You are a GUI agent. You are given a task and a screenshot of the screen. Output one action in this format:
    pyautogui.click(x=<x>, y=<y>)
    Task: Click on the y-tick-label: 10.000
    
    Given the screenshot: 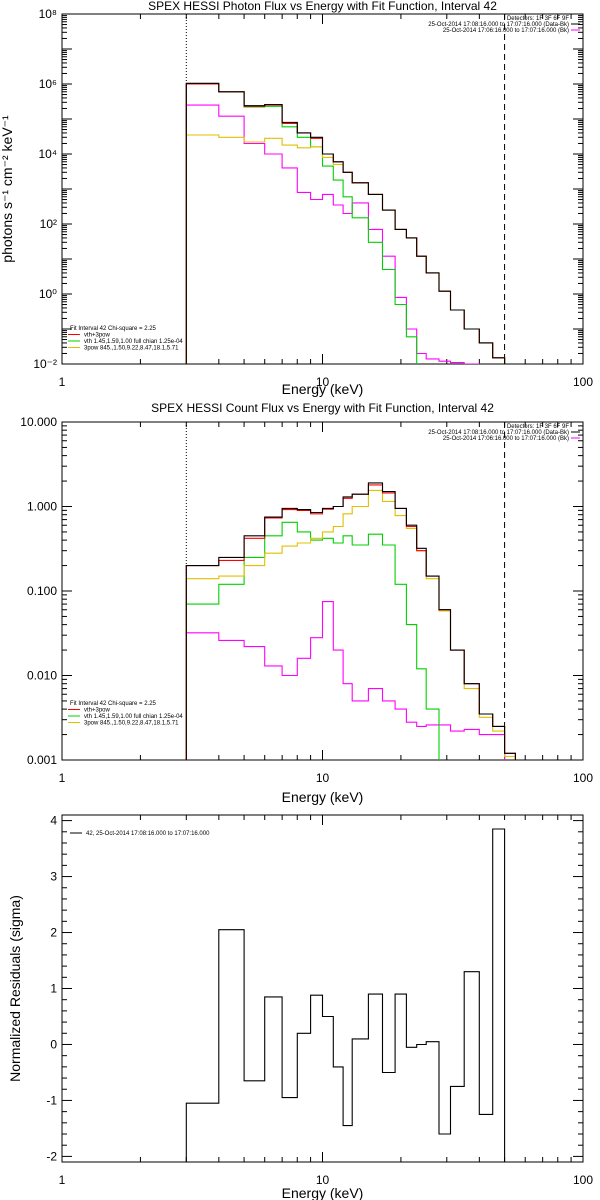 What is the action you would take?
    pyautogui.click(x=38, y=422)
    